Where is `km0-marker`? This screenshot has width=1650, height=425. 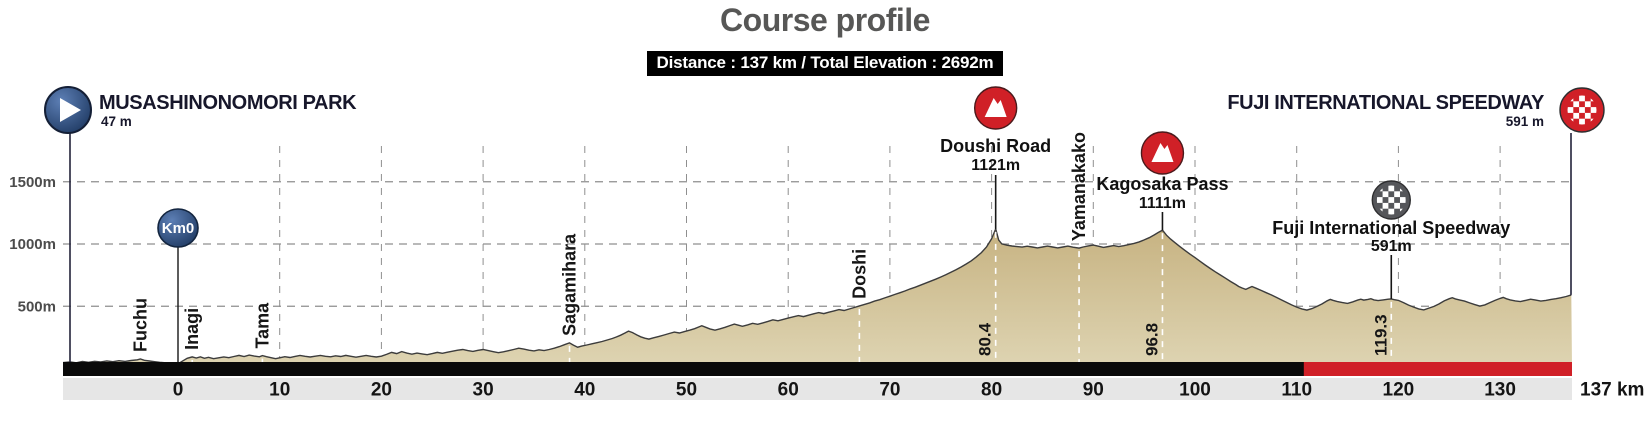 km0-marker is located at coordinates (178, 228).